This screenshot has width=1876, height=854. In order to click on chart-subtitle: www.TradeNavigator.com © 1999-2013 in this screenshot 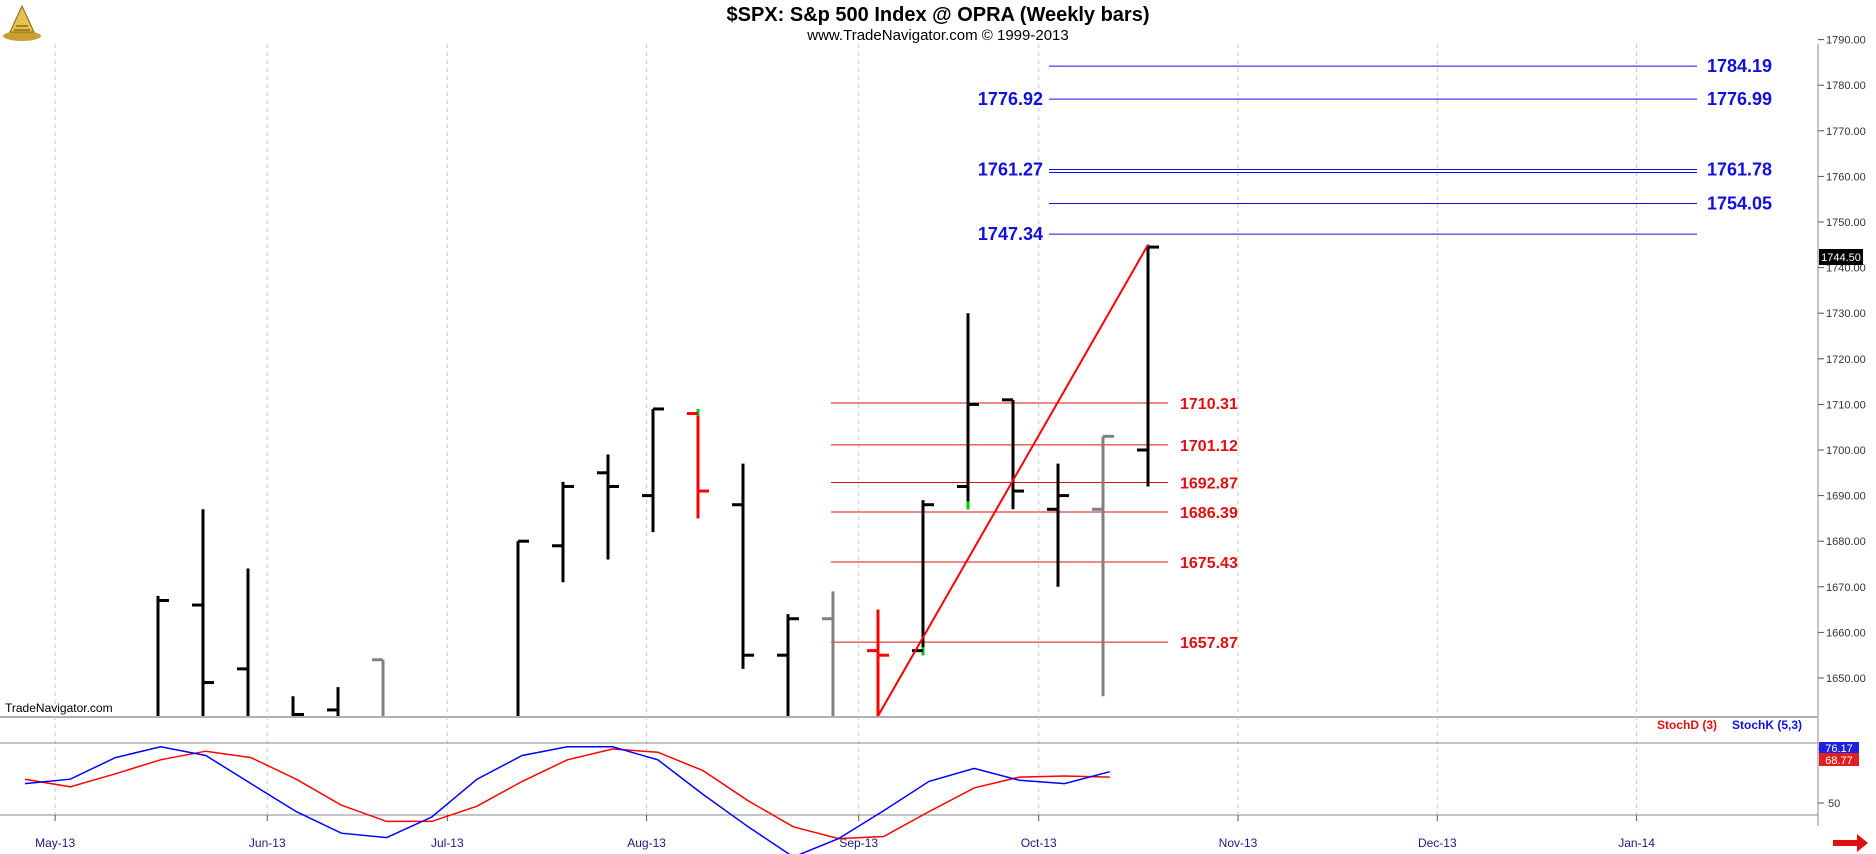, I will do `click(937, 35)`.